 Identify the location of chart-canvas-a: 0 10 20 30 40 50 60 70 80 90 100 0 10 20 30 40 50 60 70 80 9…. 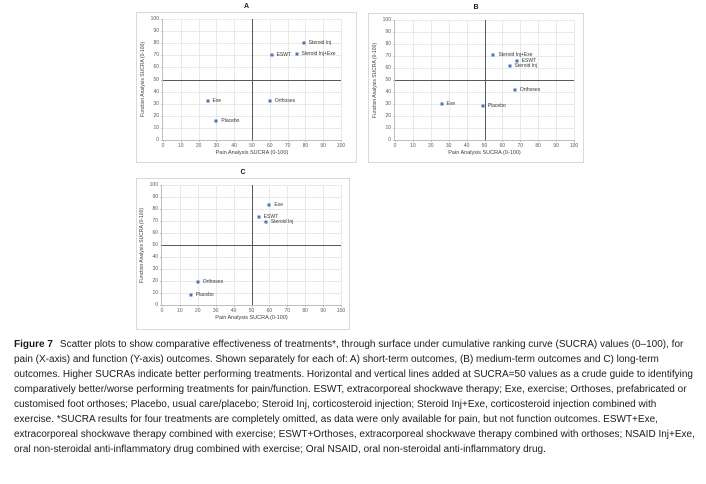
(246, 87).